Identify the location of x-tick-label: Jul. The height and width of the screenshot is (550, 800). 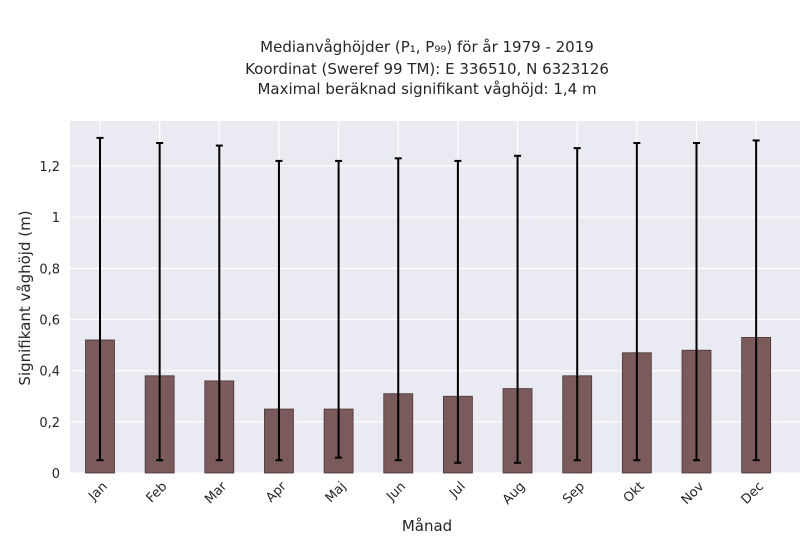
(457, 490).